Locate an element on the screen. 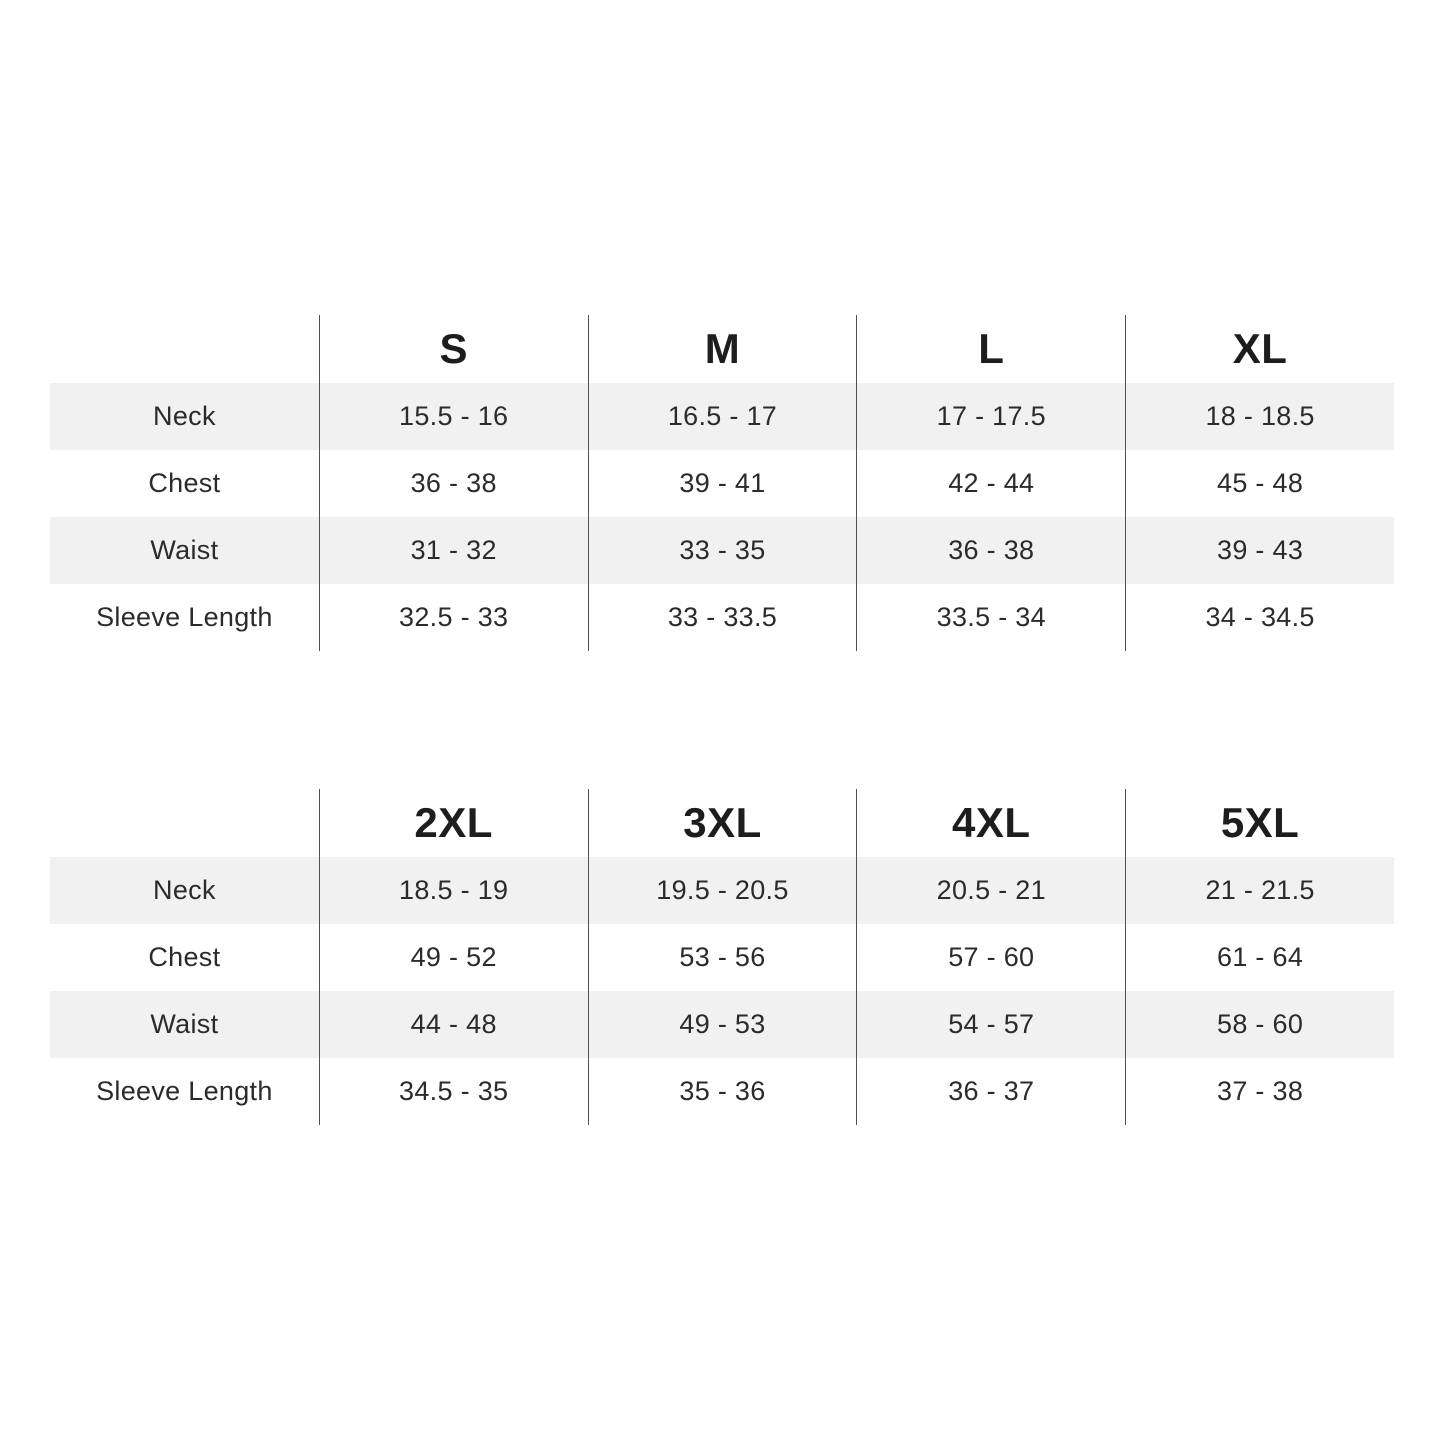 The height and width of the screenshot is (1445, 1445). cell-neck-xl: 18 - 18.5 is located at coordinates (1259, 416).